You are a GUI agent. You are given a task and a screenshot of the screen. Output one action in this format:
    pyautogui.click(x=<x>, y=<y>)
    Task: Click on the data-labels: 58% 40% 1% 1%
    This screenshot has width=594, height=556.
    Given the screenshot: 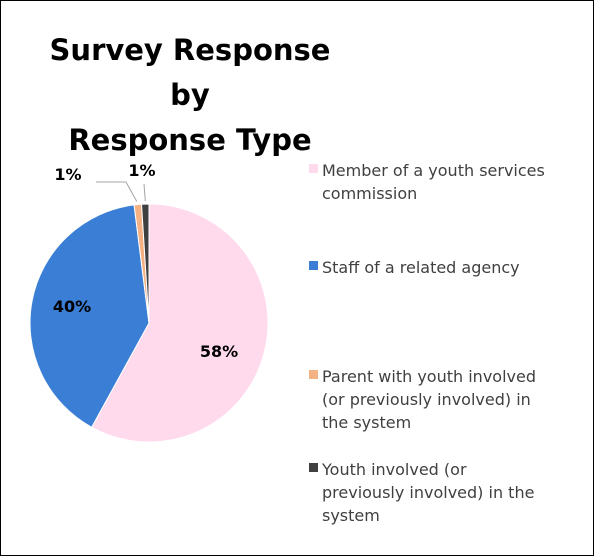 What is the action you would take?
    pyautogui.click(x=145, y=261)
    